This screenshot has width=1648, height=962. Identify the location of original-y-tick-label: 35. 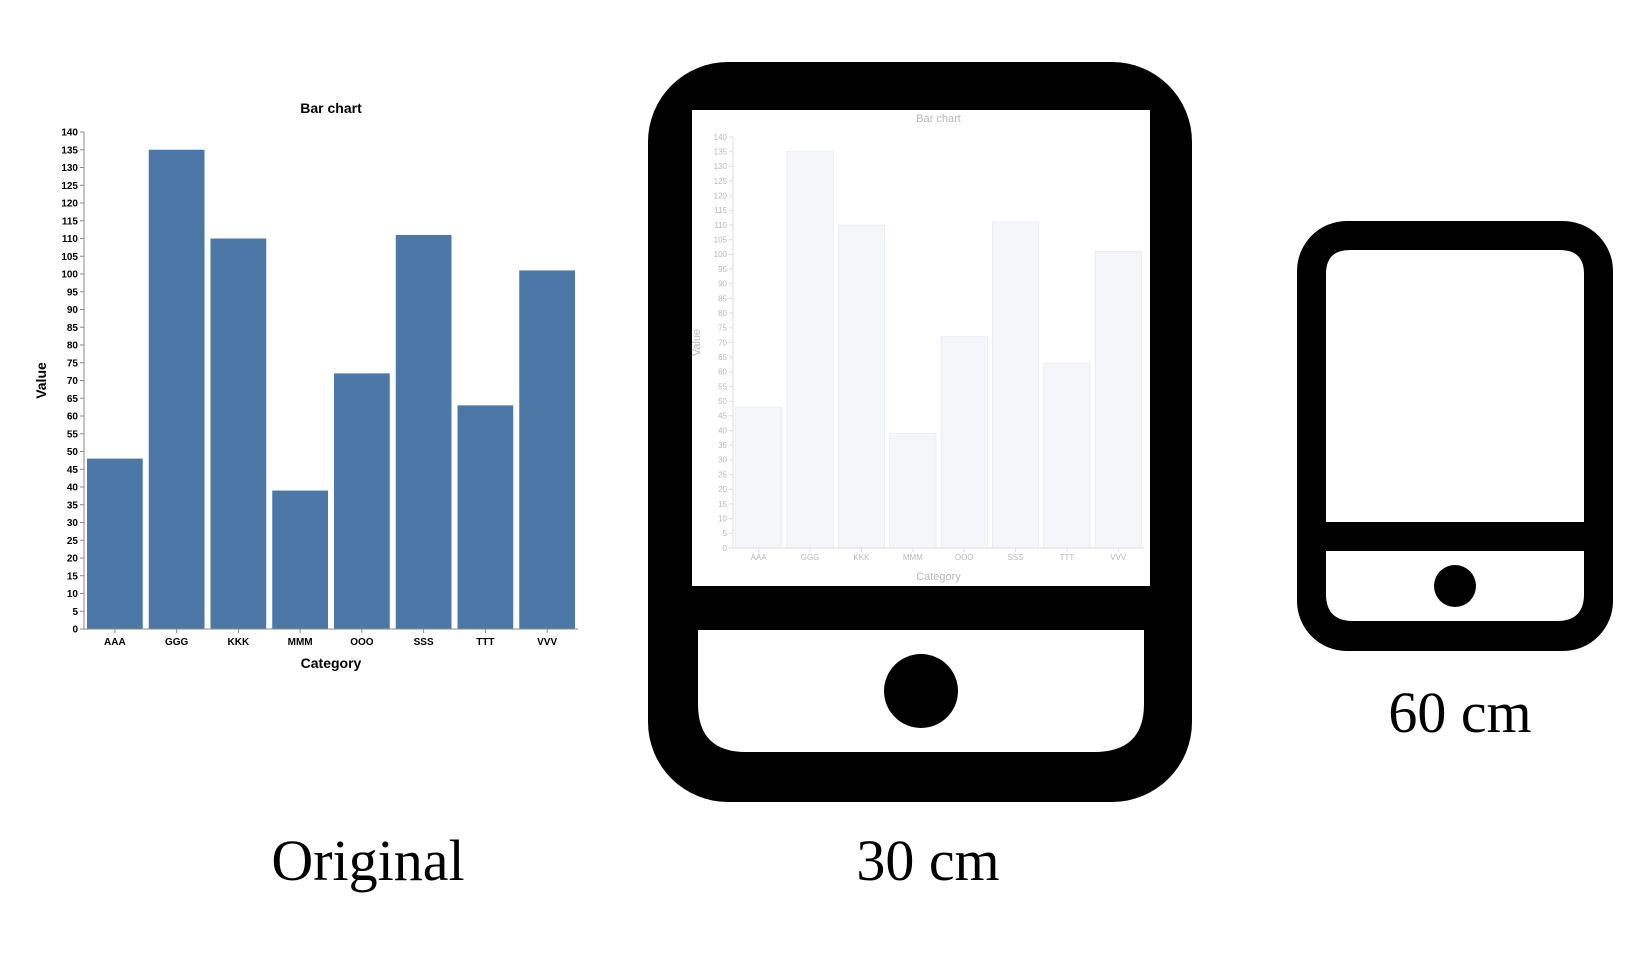
(73, 505).